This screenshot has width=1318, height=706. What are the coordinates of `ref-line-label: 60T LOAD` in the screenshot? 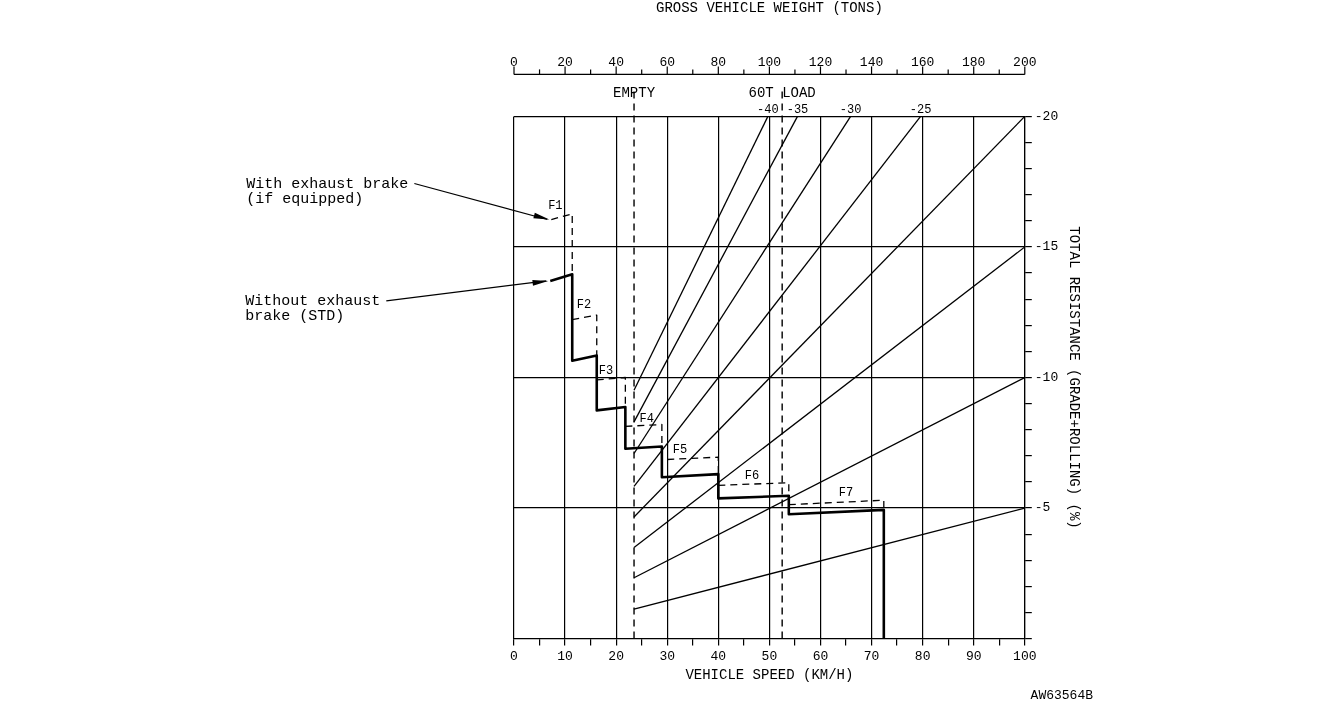 It's located at (782, 93).